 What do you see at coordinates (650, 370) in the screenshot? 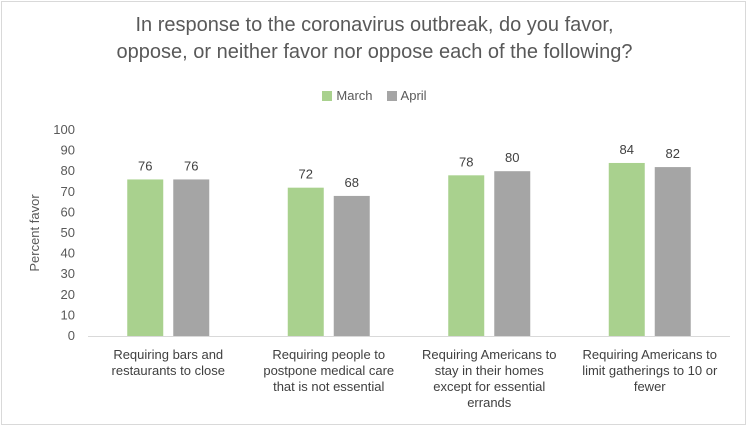
I see `category-label-3-line-1: limit gatherings to 10 or` at bounding box center [650, 370].